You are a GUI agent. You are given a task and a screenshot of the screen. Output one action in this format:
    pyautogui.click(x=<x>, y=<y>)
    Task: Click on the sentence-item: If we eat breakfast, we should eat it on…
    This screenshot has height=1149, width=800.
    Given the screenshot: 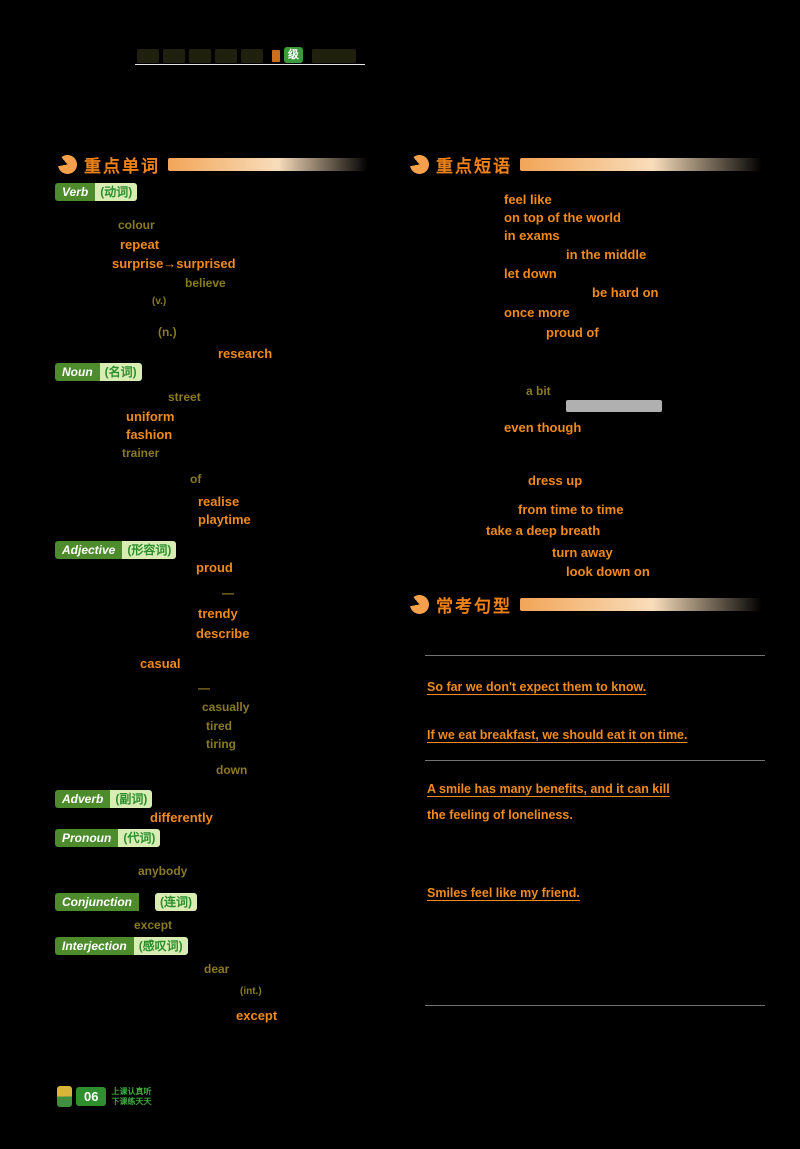 What is the action you would take?
    pyautogui.click(x=557, y=735)
    